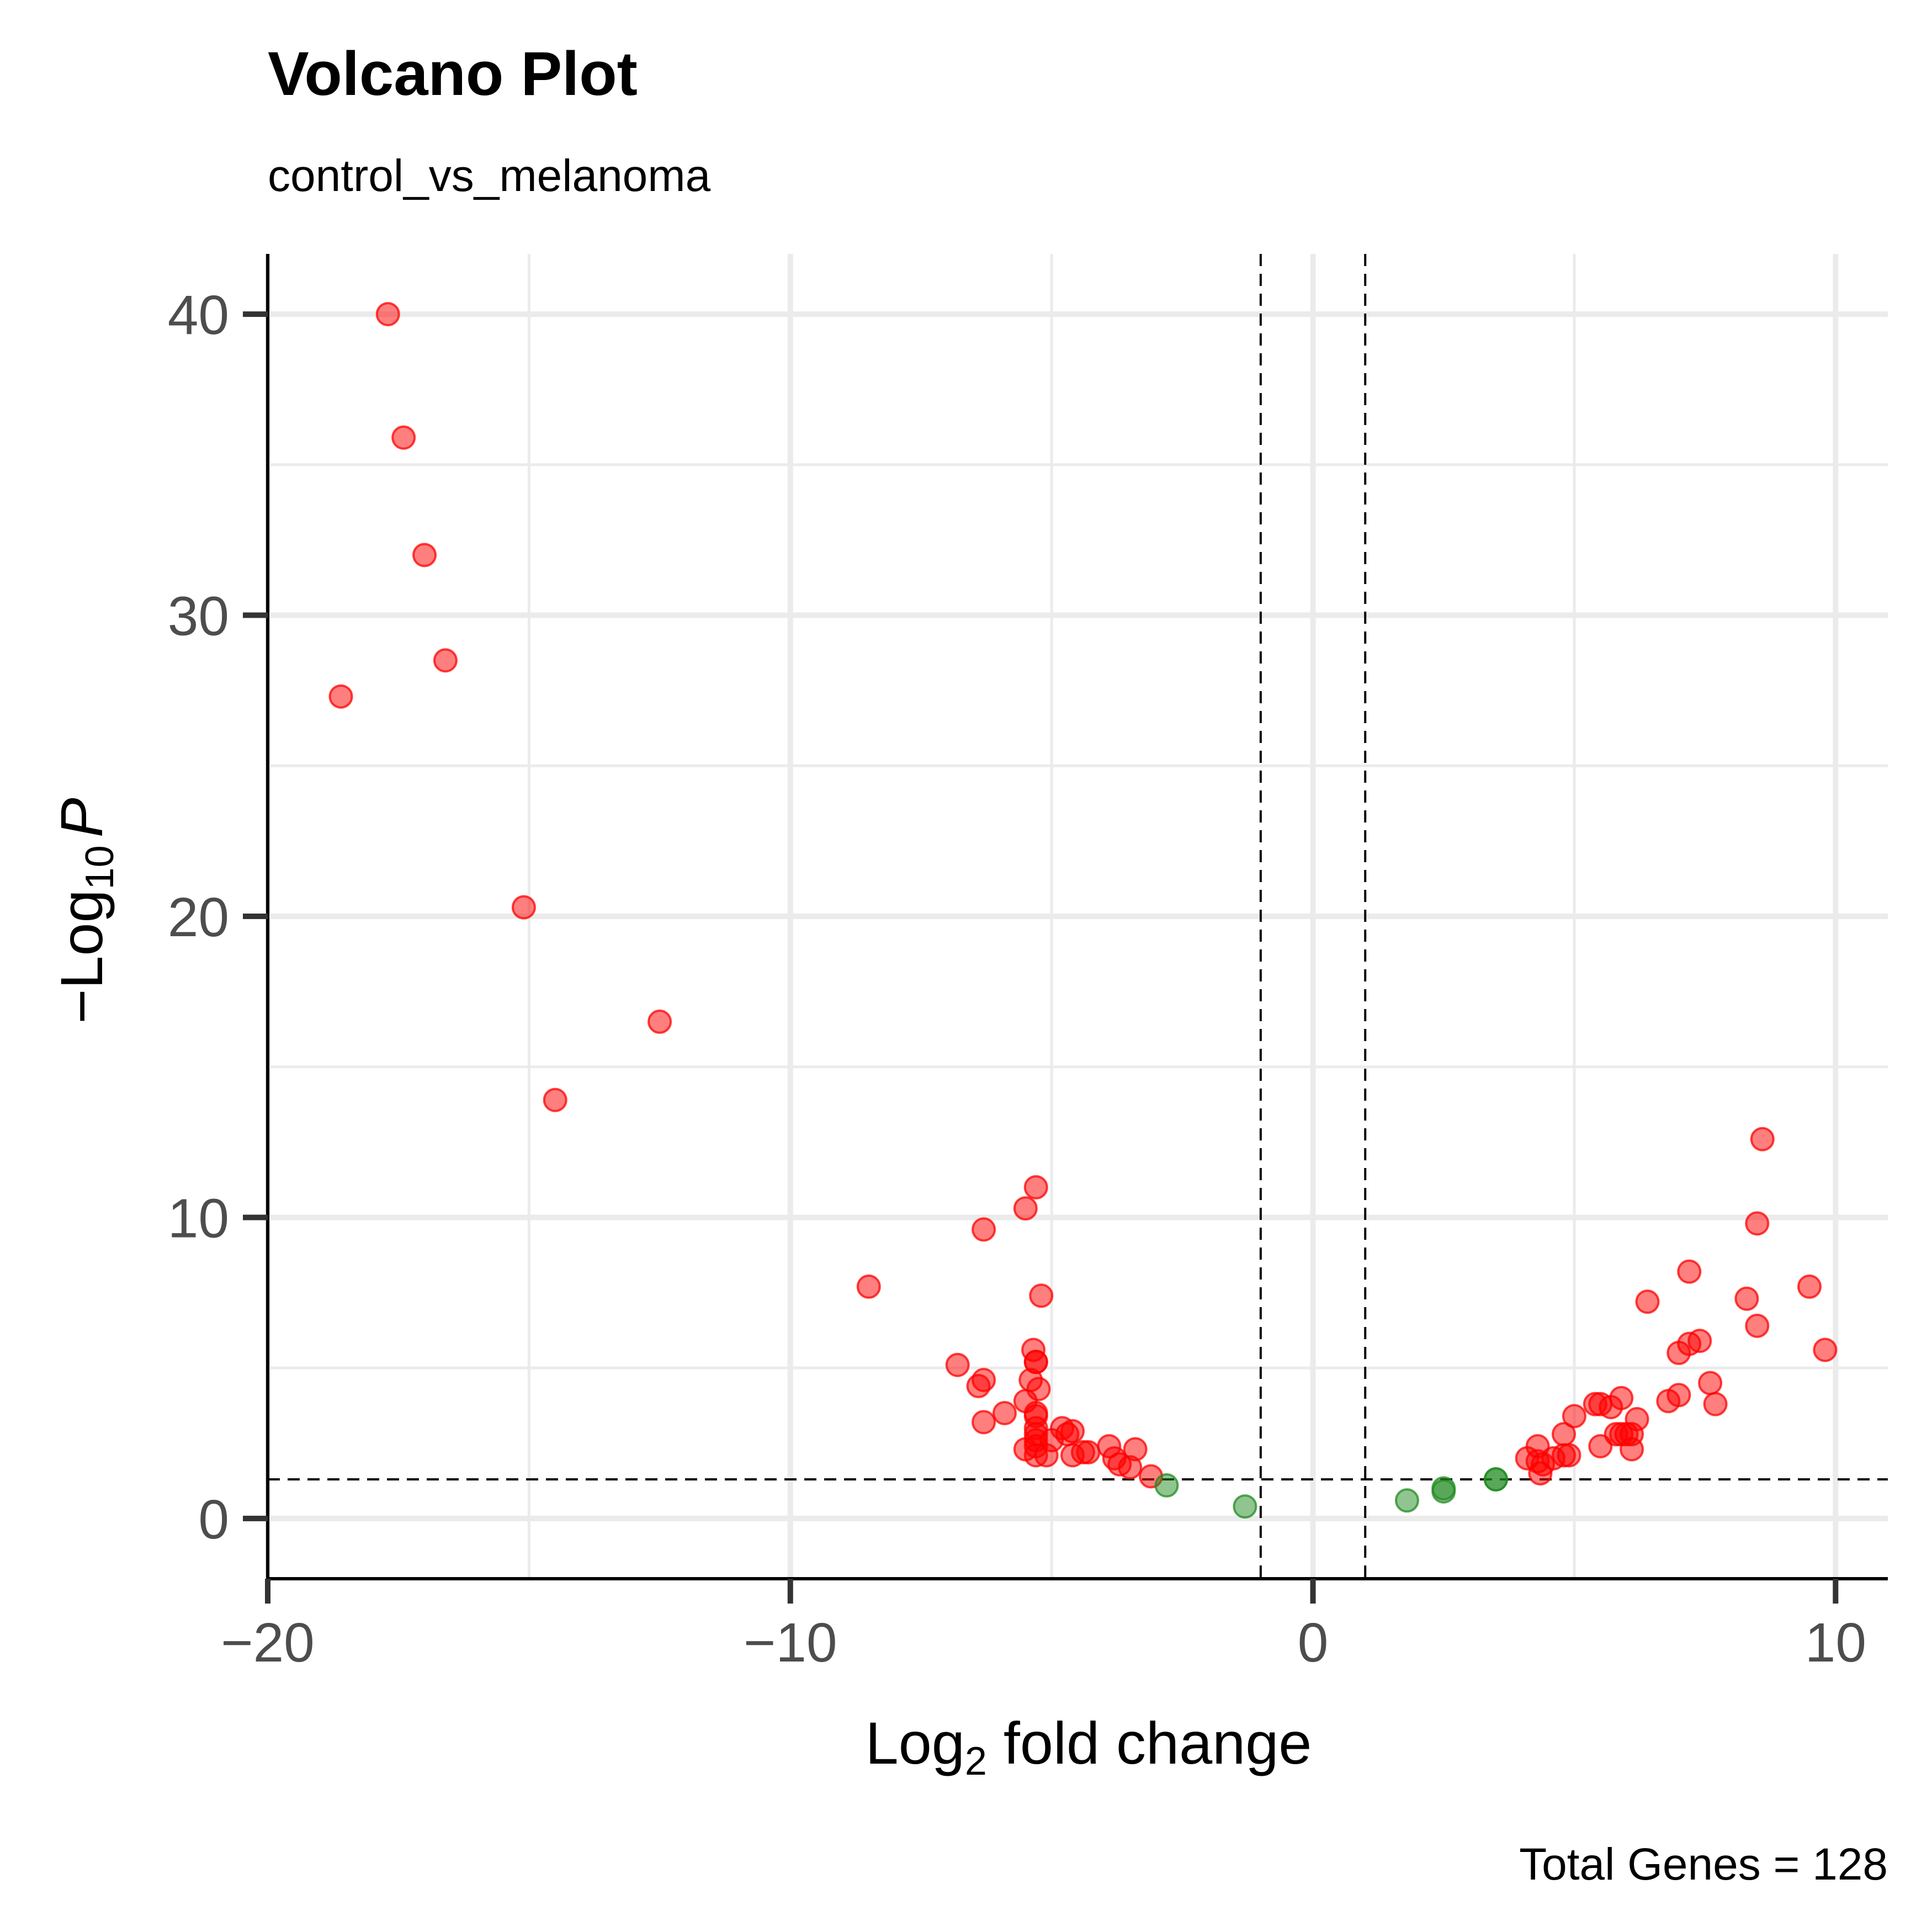 This screenshot has height=1932, width=1932. Describe the element at coordinates (100, 867) in the screenshot. I see `y-axis-label-sub: 10` at that location.